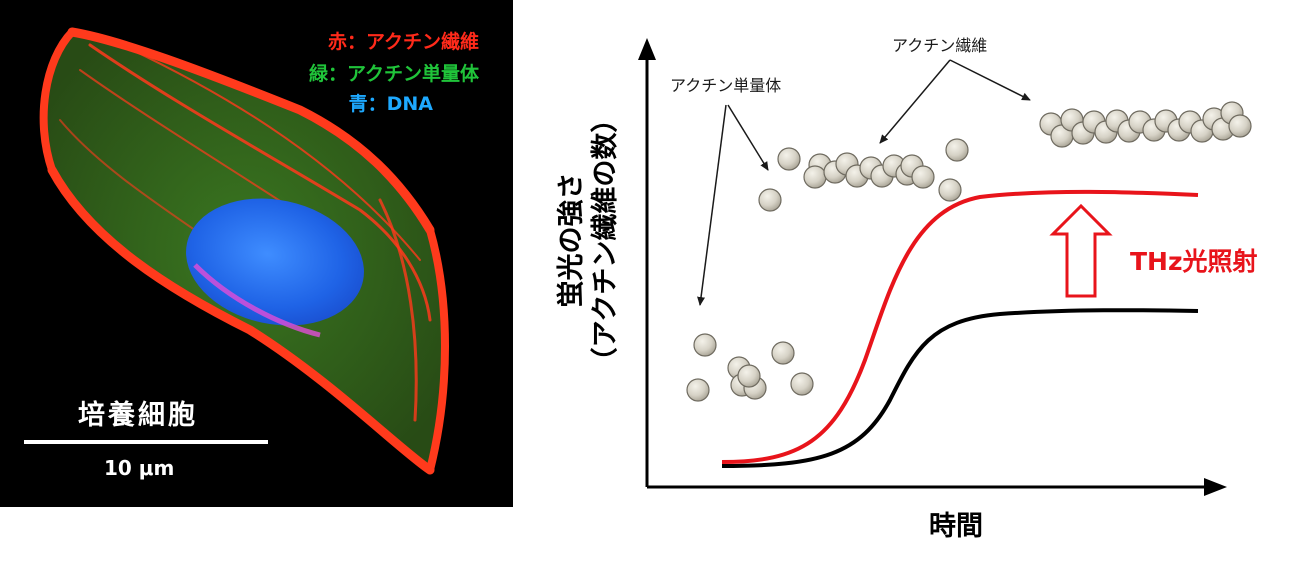 The image size is (1299, 561). I want to click on monomer-cluster-low, so click(750, 367).